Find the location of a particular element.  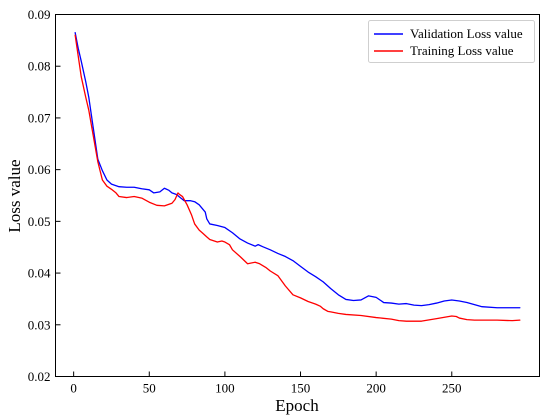

x-axis: 0 50 100 150 200 250 is located at coordinates (266, 383).